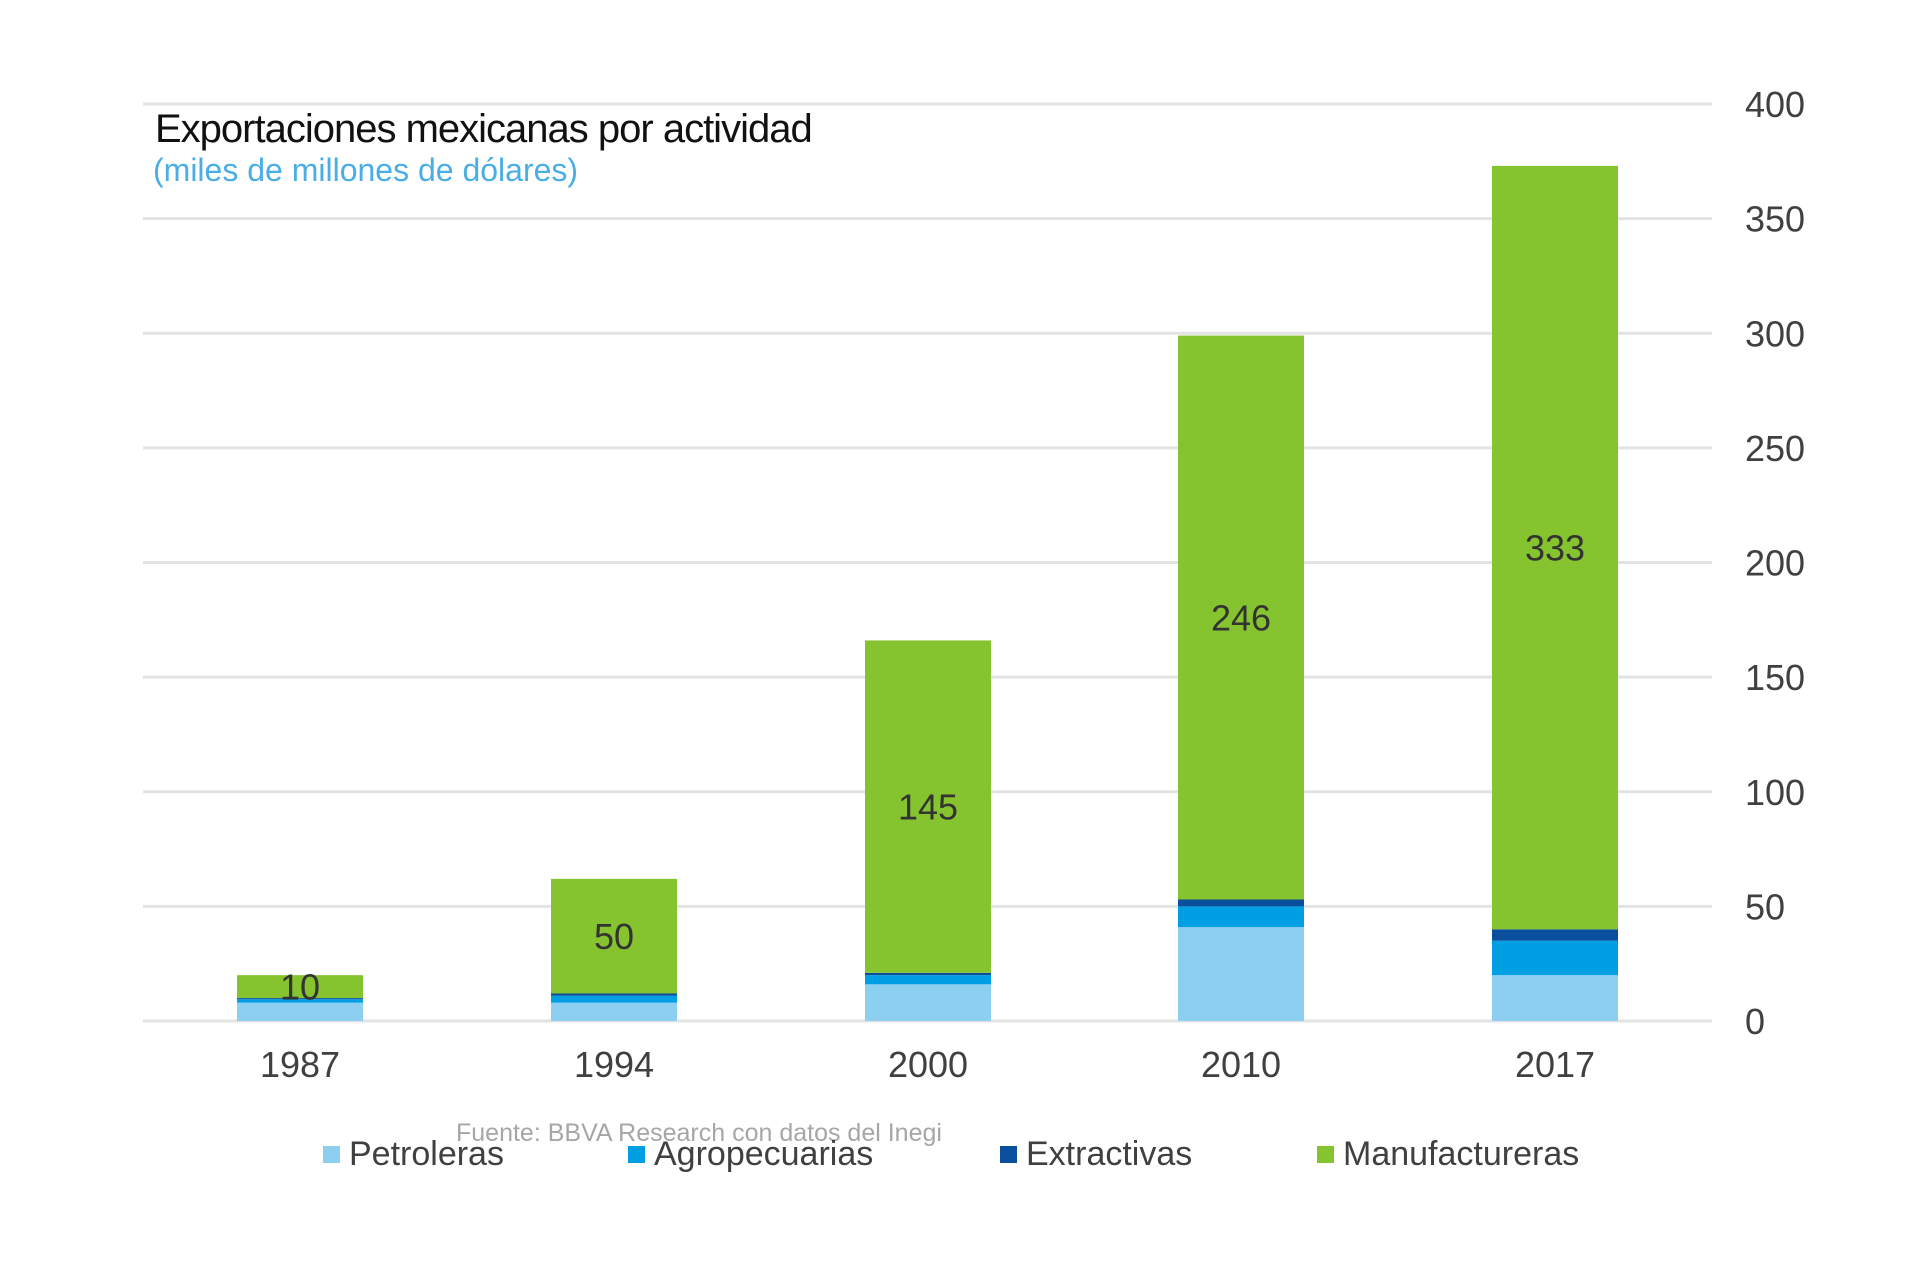  I want to click on bar-segment-extractivas-2000, so click(928, 974).